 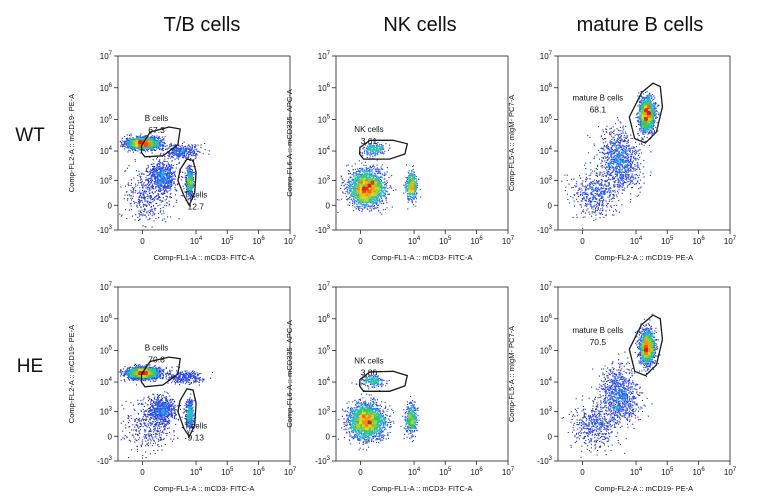 What do you see at coordinates (156, 130) in the screenshot?
I see `gate-percent-label: 67.3` at bounding box center [156, 130].